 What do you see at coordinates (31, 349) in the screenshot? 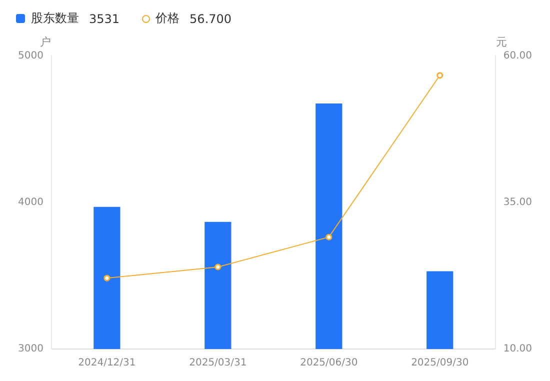
I see `y-tick-label: 3000` at bounding box center [31, 349].